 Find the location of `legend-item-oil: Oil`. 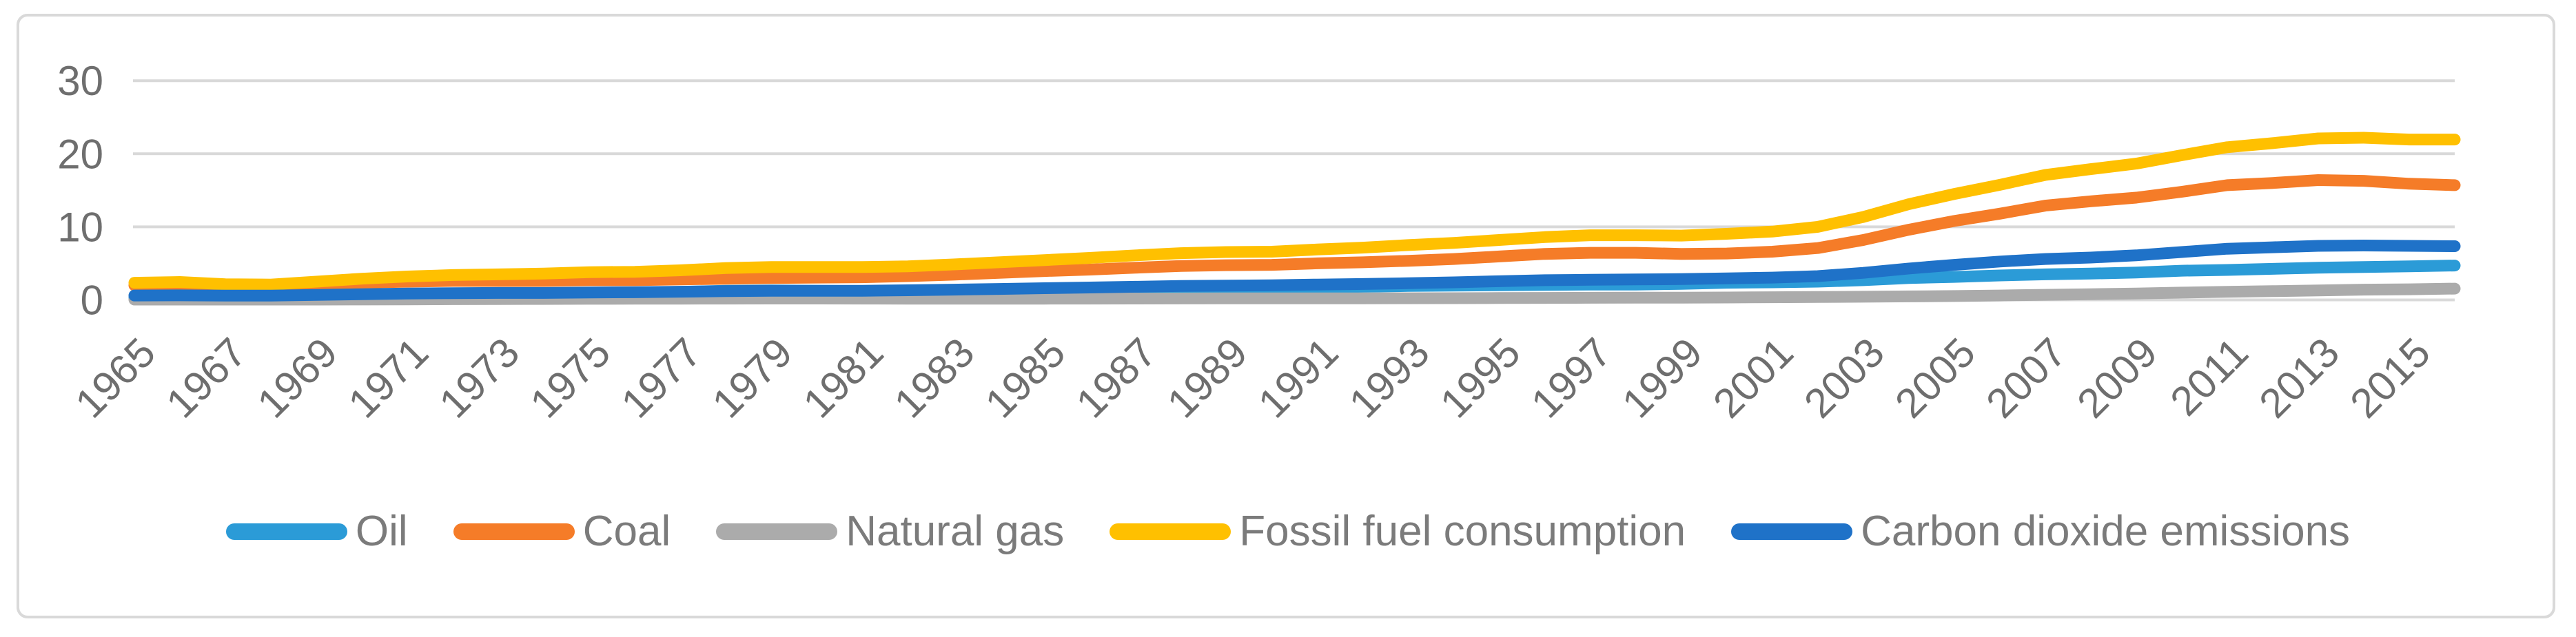

legend-item-oil: Oil is located at coordinates (316, 531).